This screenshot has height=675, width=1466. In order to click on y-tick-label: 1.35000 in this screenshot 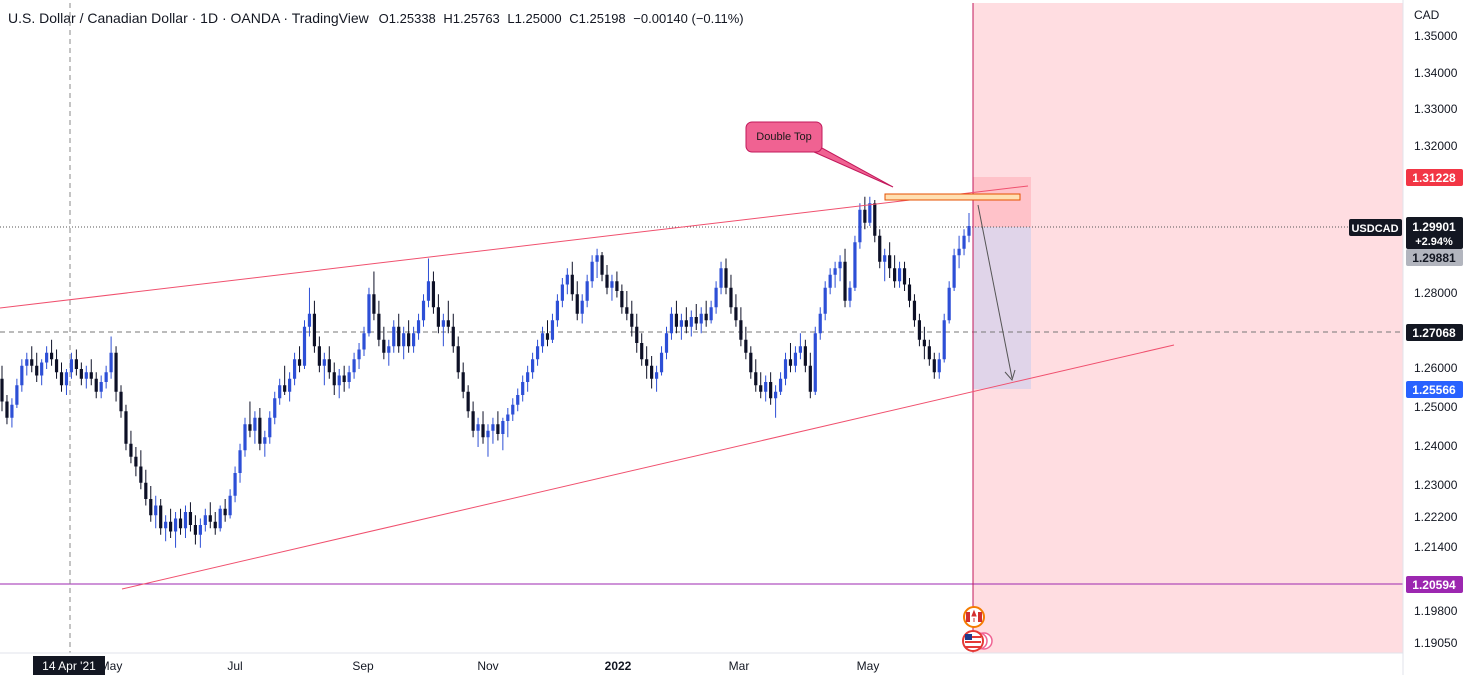, I will do `click(1436, 36)`.